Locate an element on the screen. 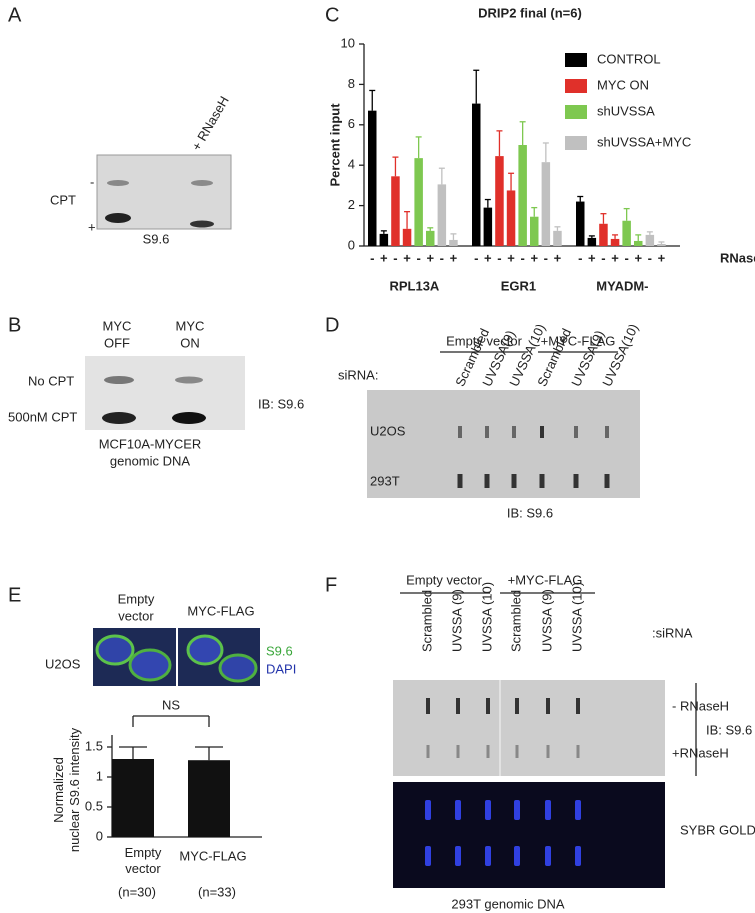 This screenshot has height=913, width=755. y-tick-label: 1.5 is located at coordinates (94, 745).